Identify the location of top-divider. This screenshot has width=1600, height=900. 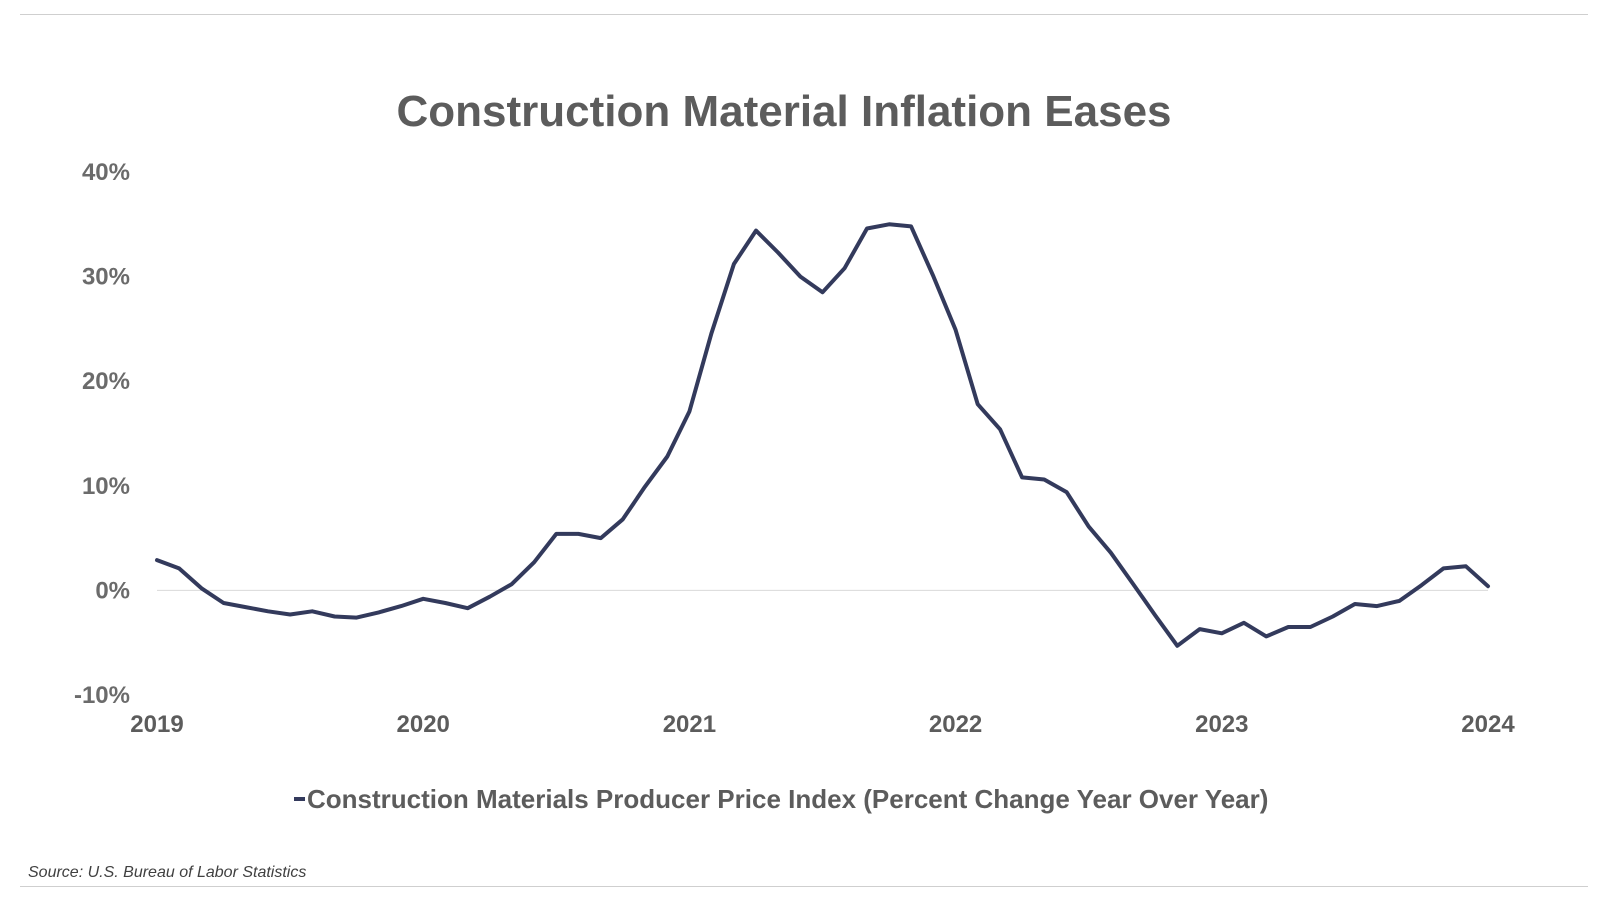
(804, 14).